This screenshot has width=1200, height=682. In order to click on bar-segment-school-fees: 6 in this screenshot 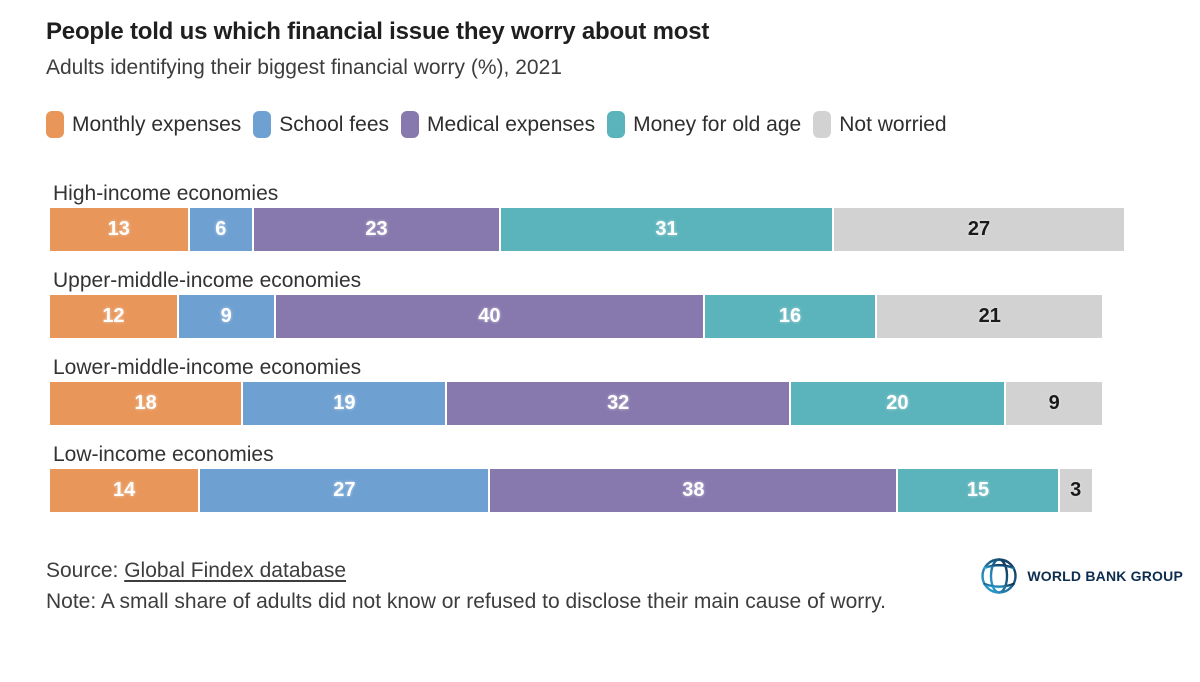, I will do `click(222, 230)`.